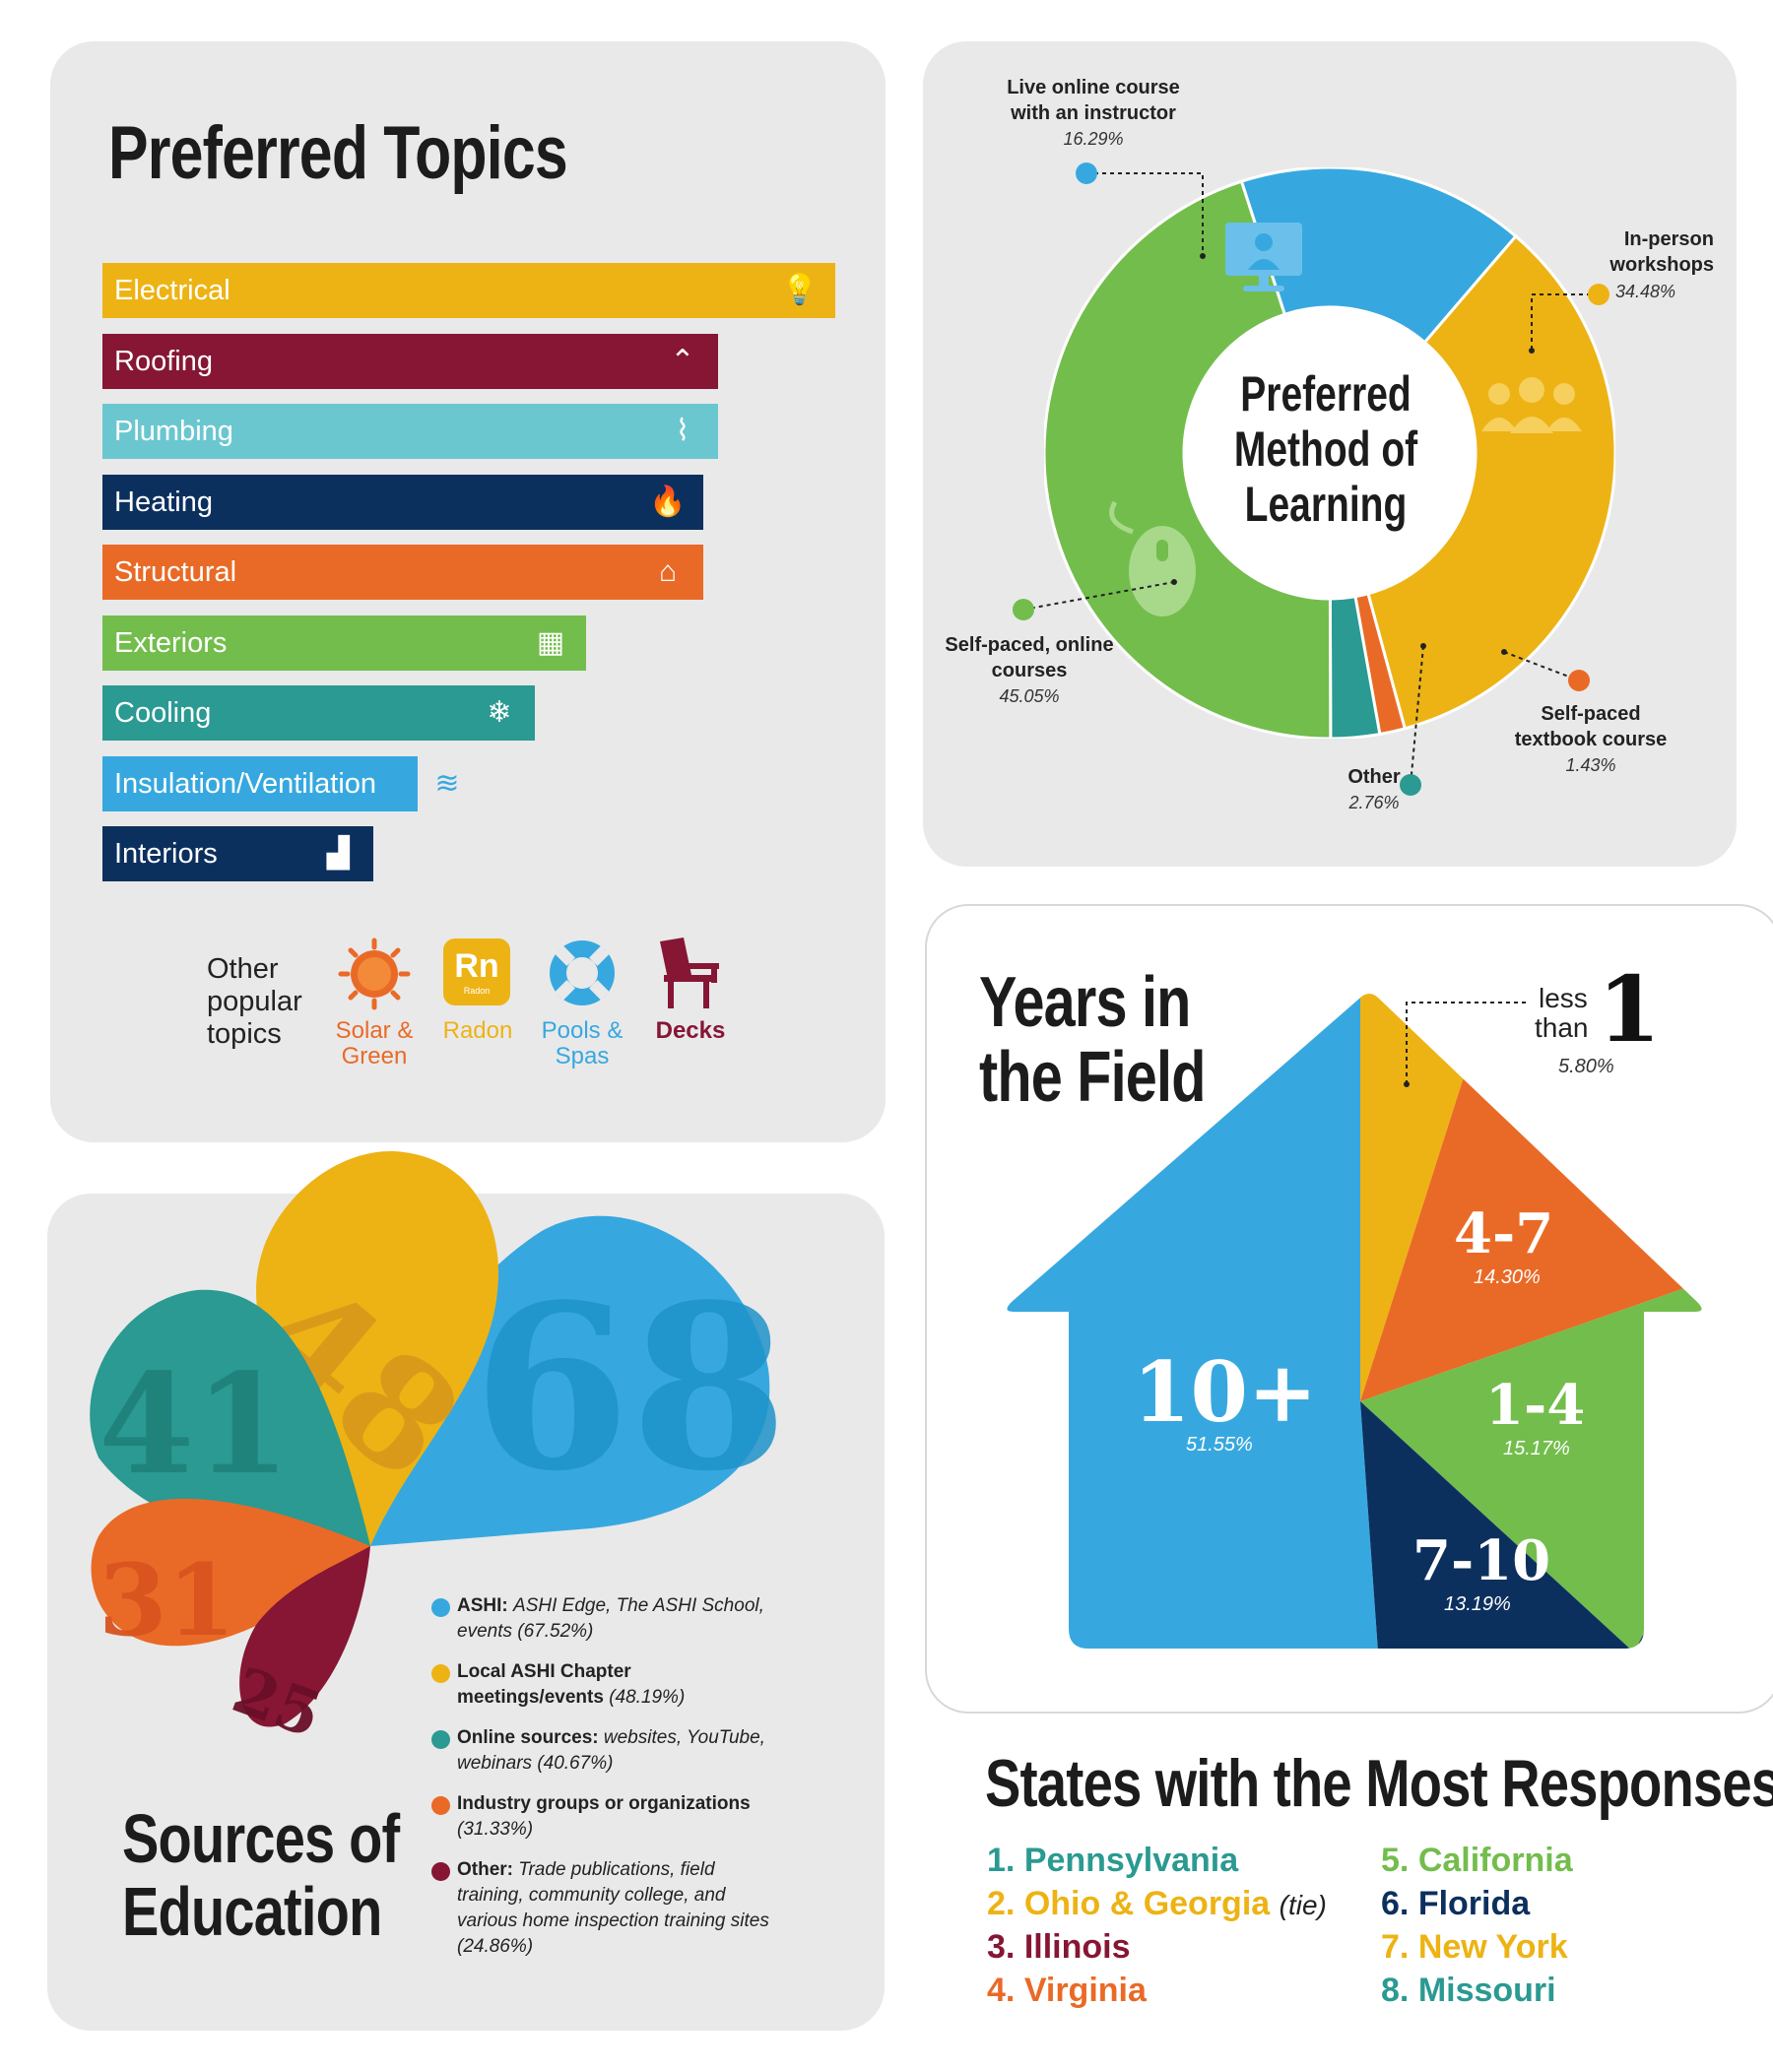 This screenshot has width=1773, height=2072. I want to click on roof-icon: ⌃, so click(682, 360).